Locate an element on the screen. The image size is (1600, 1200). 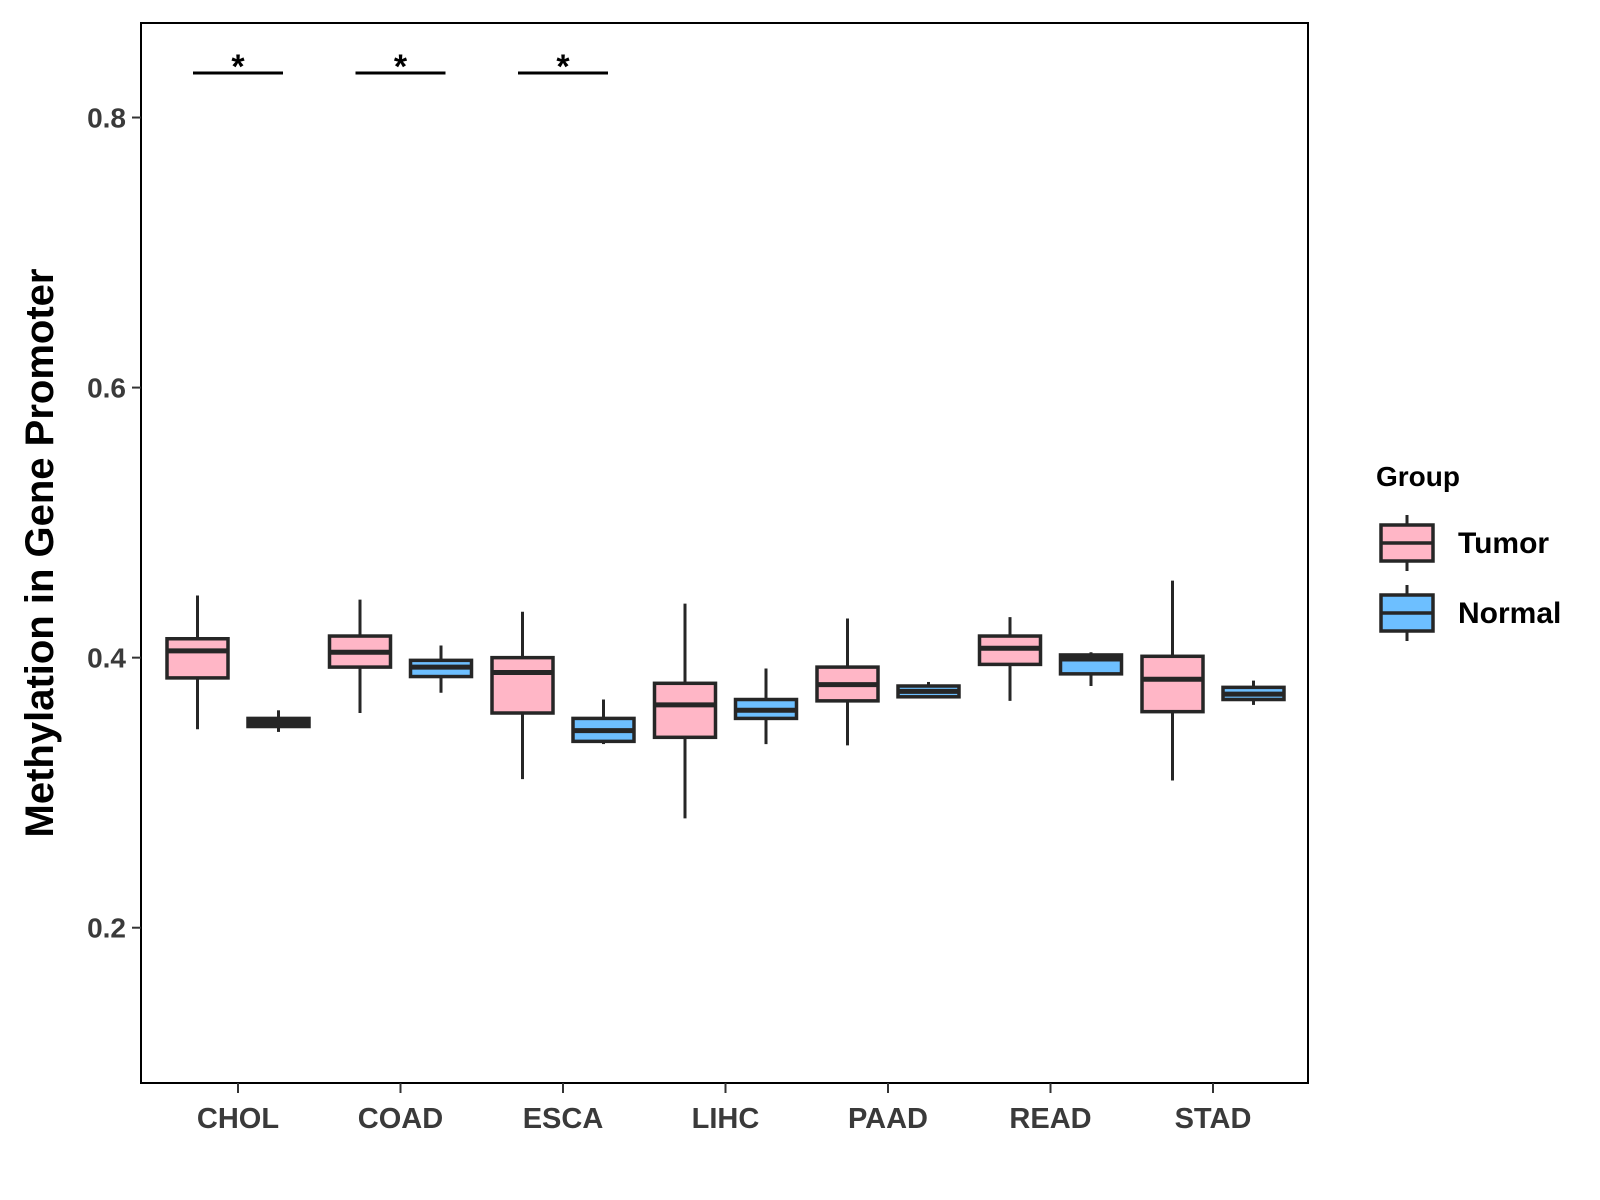
legend: Group Tumor Normal is located at coordinates (1468, 551).